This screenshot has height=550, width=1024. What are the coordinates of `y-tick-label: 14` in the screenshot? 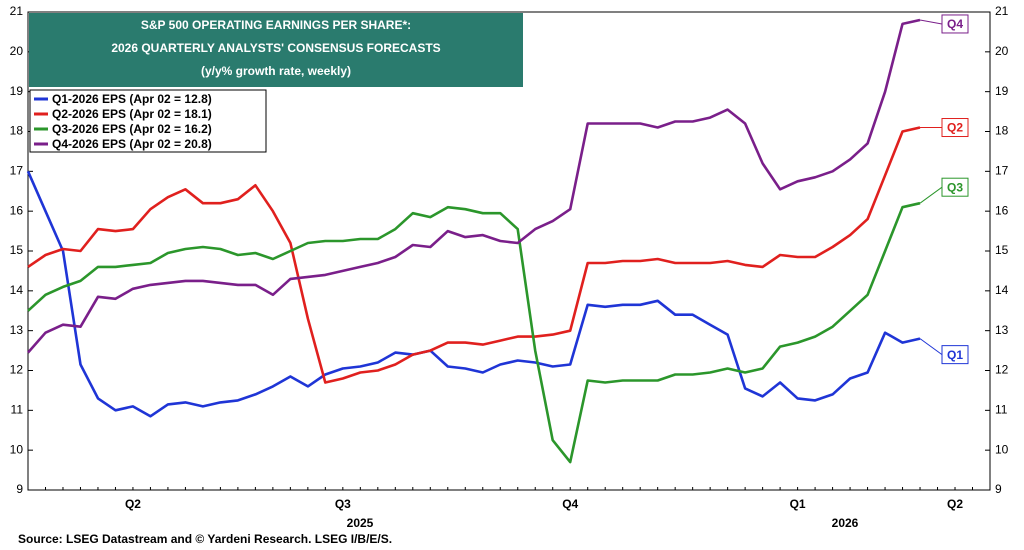 It's located at (17, 290).